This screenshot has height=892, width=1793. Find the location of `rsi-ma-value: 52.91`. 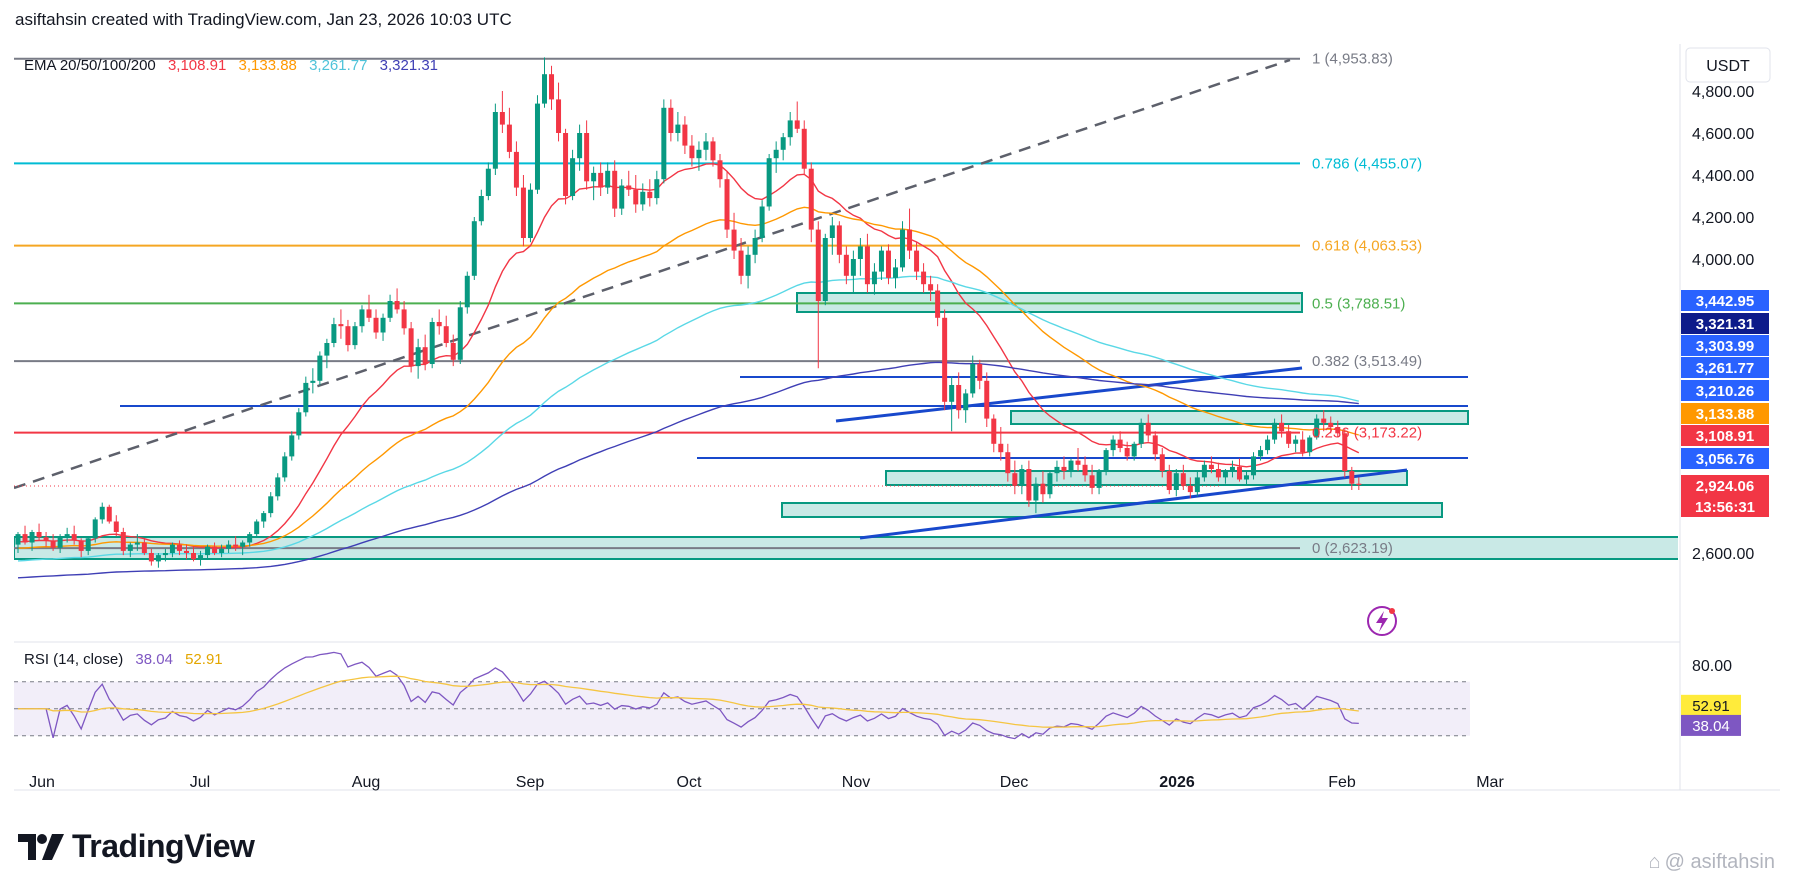

rsi-ma-value: 52.91 is located at coordinates (204, 659).